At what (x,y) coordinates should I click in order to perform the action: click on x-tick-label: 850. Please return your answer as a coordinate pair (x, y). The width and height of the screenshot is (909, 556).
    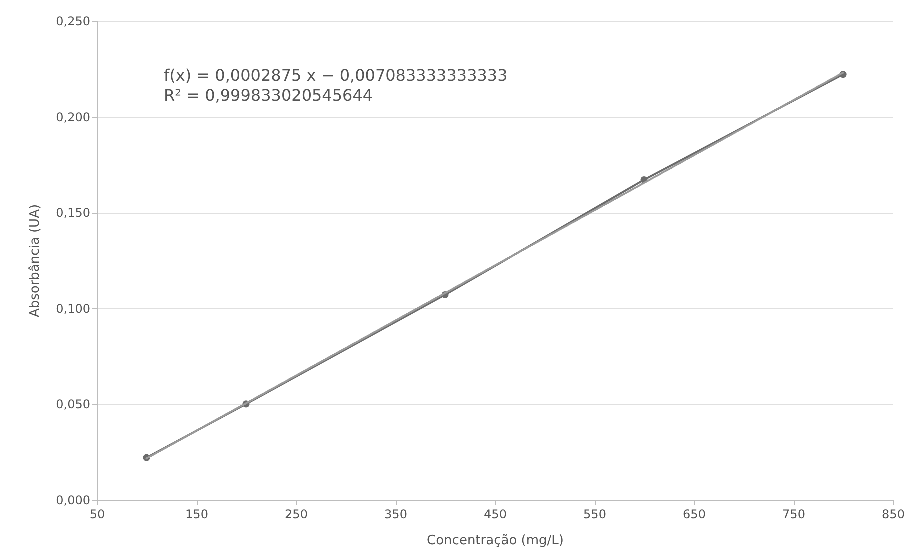
    Looking at the image, I should click on (893, 515).